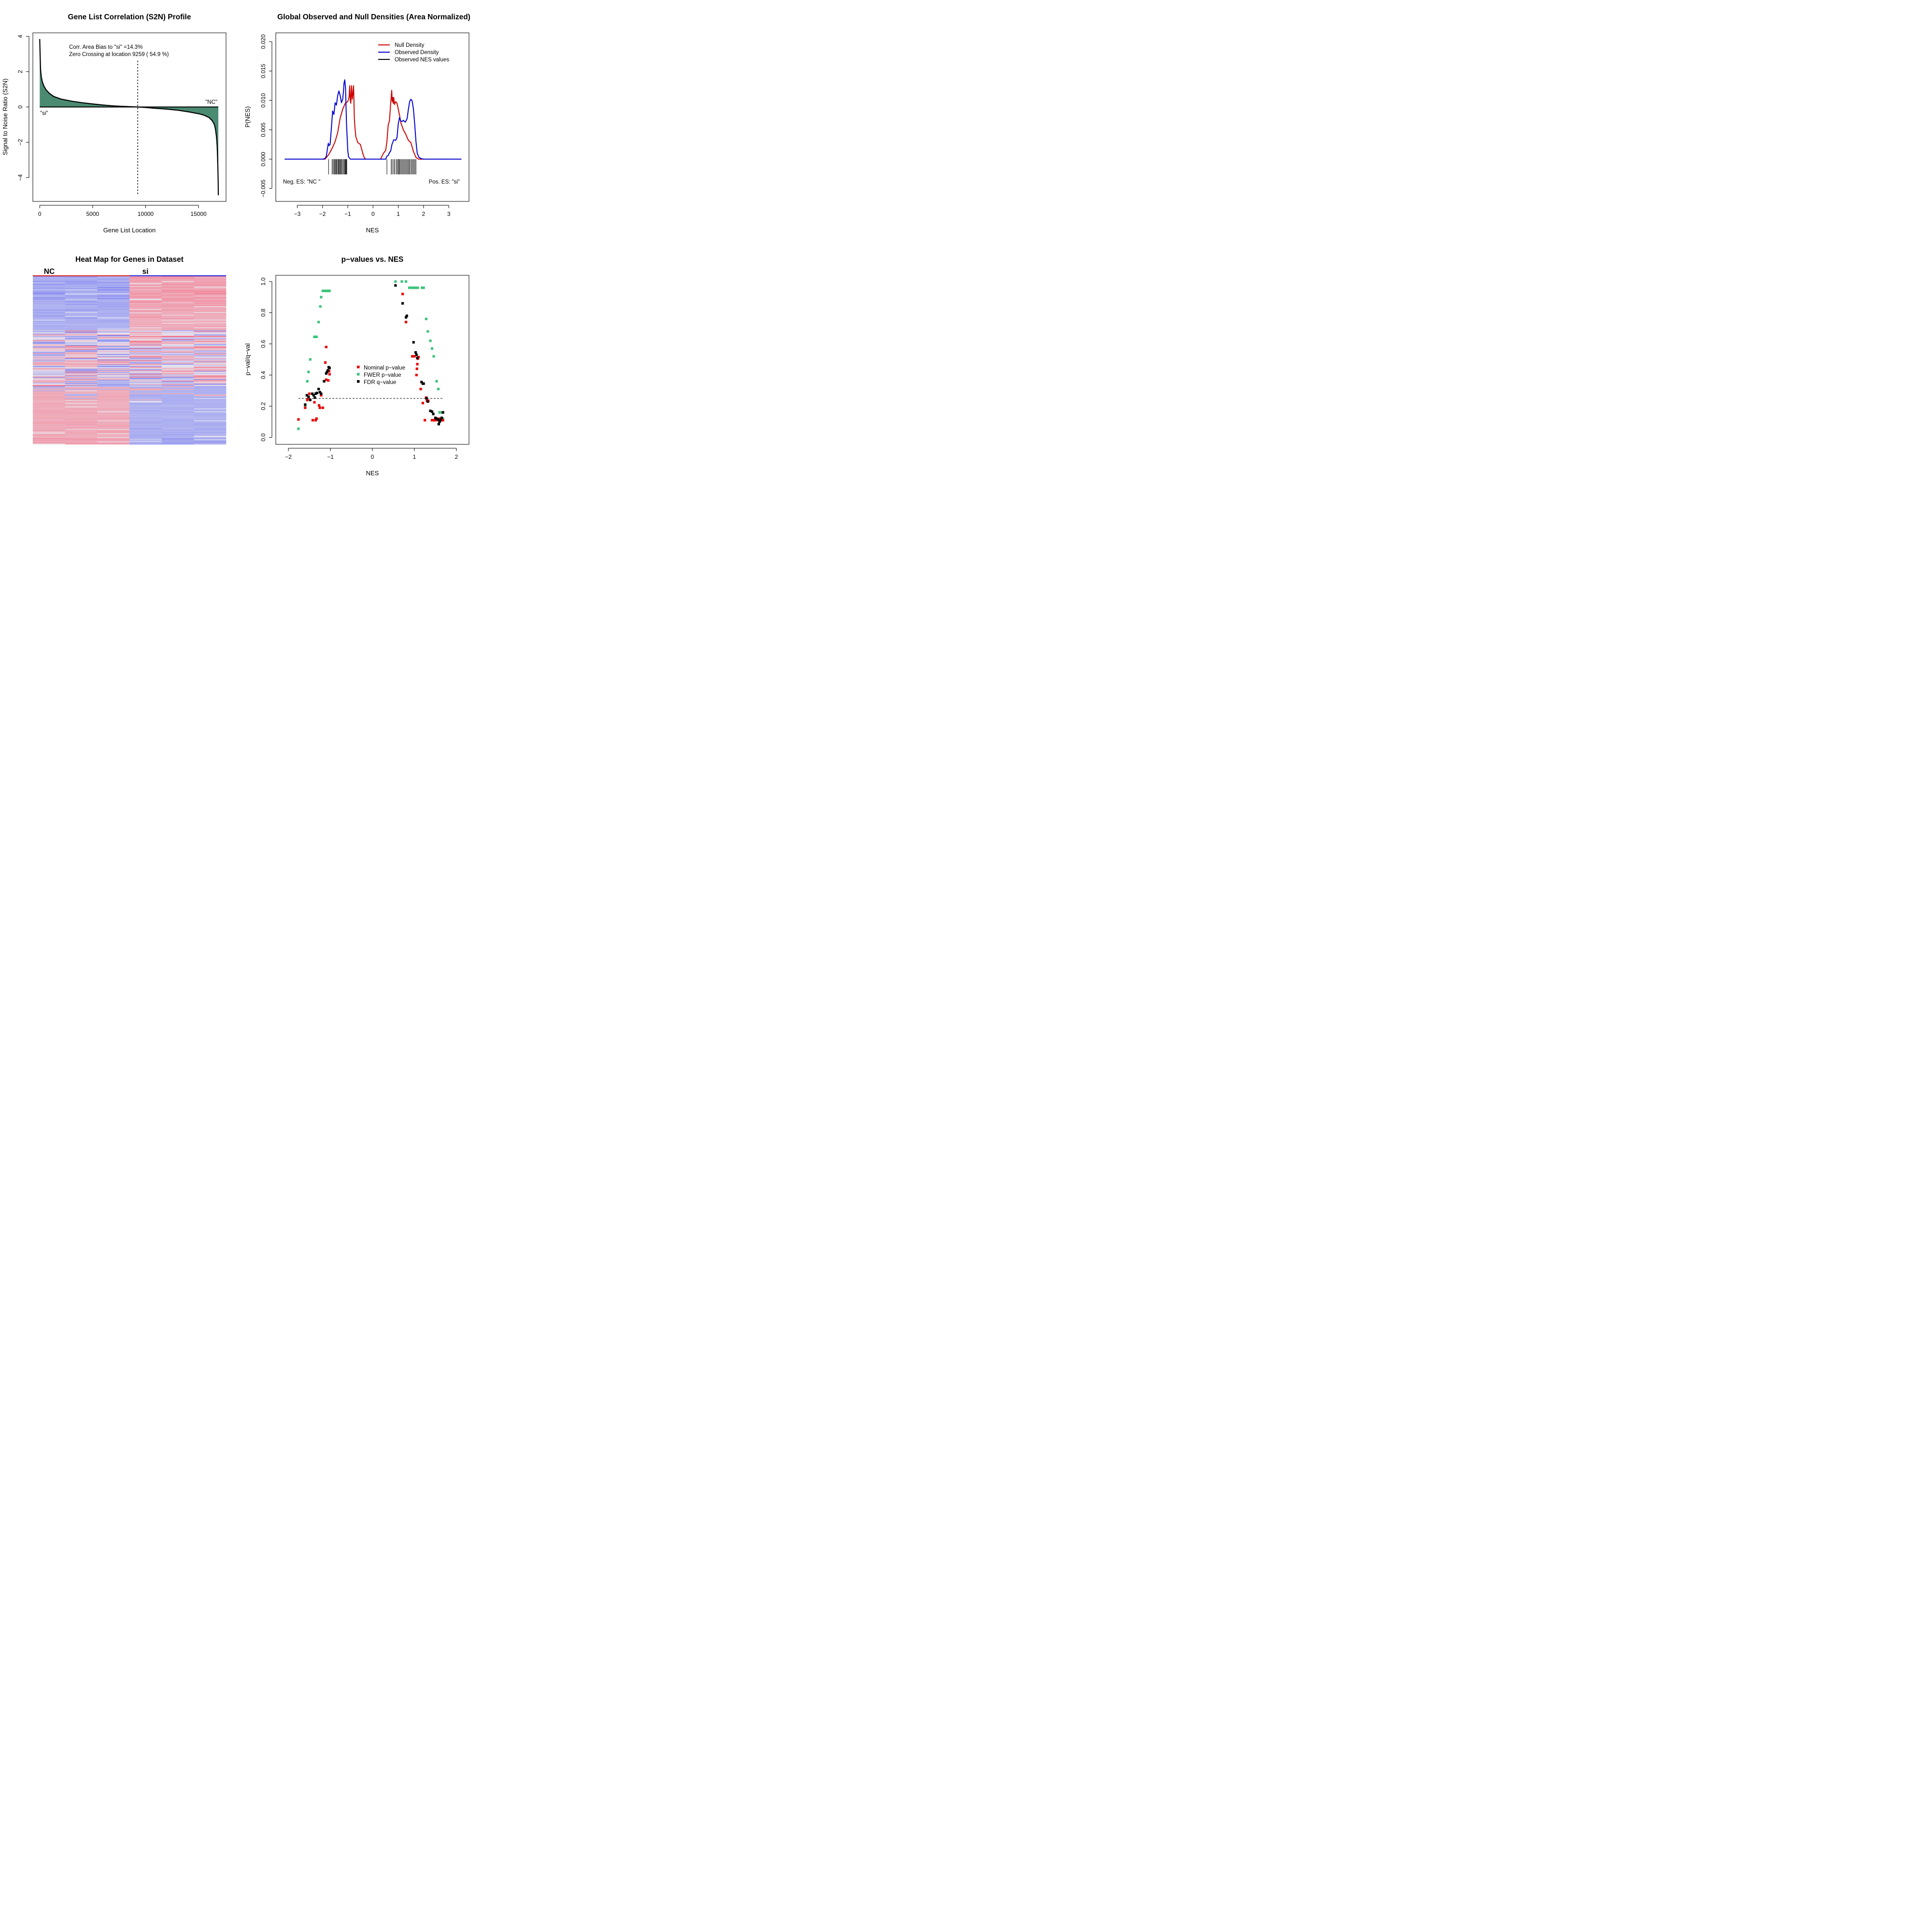 The height and width of the screenshot is (1932, 1932). Describe the element at coordinates (456, 457) in the screenshot. I see `x-tick-label: 2` at that location.